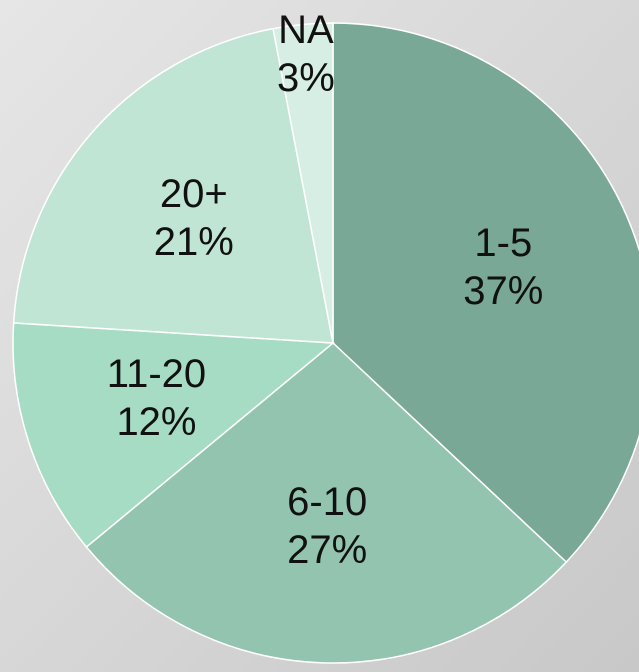 The width and height of the screenshot is (639, 672). I want to click on slice-label: 1-5, so click(503, 243).